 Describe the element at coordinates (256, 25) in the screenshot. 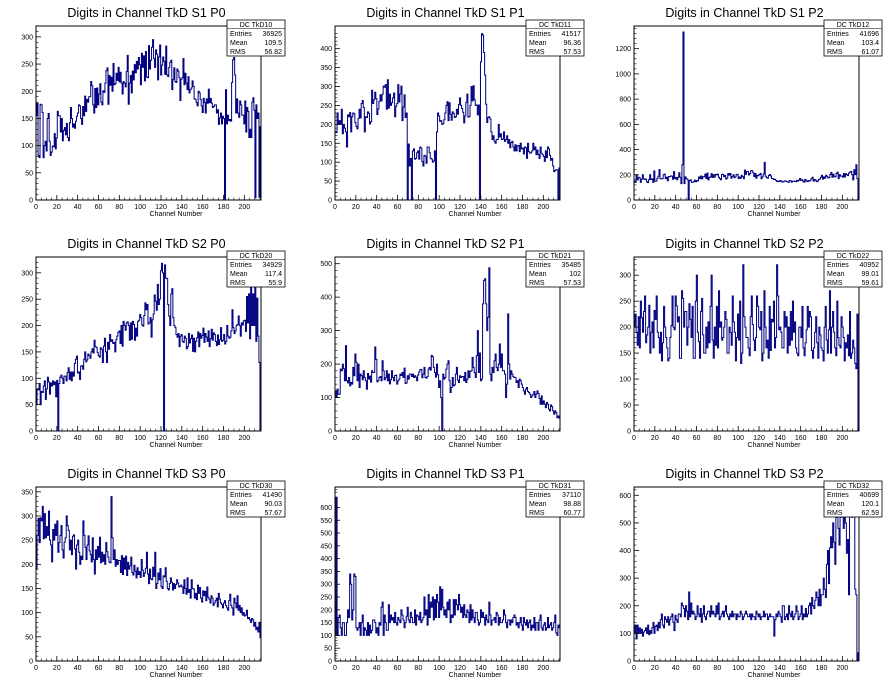

I see `stats-name: DC TkD10` at that location.